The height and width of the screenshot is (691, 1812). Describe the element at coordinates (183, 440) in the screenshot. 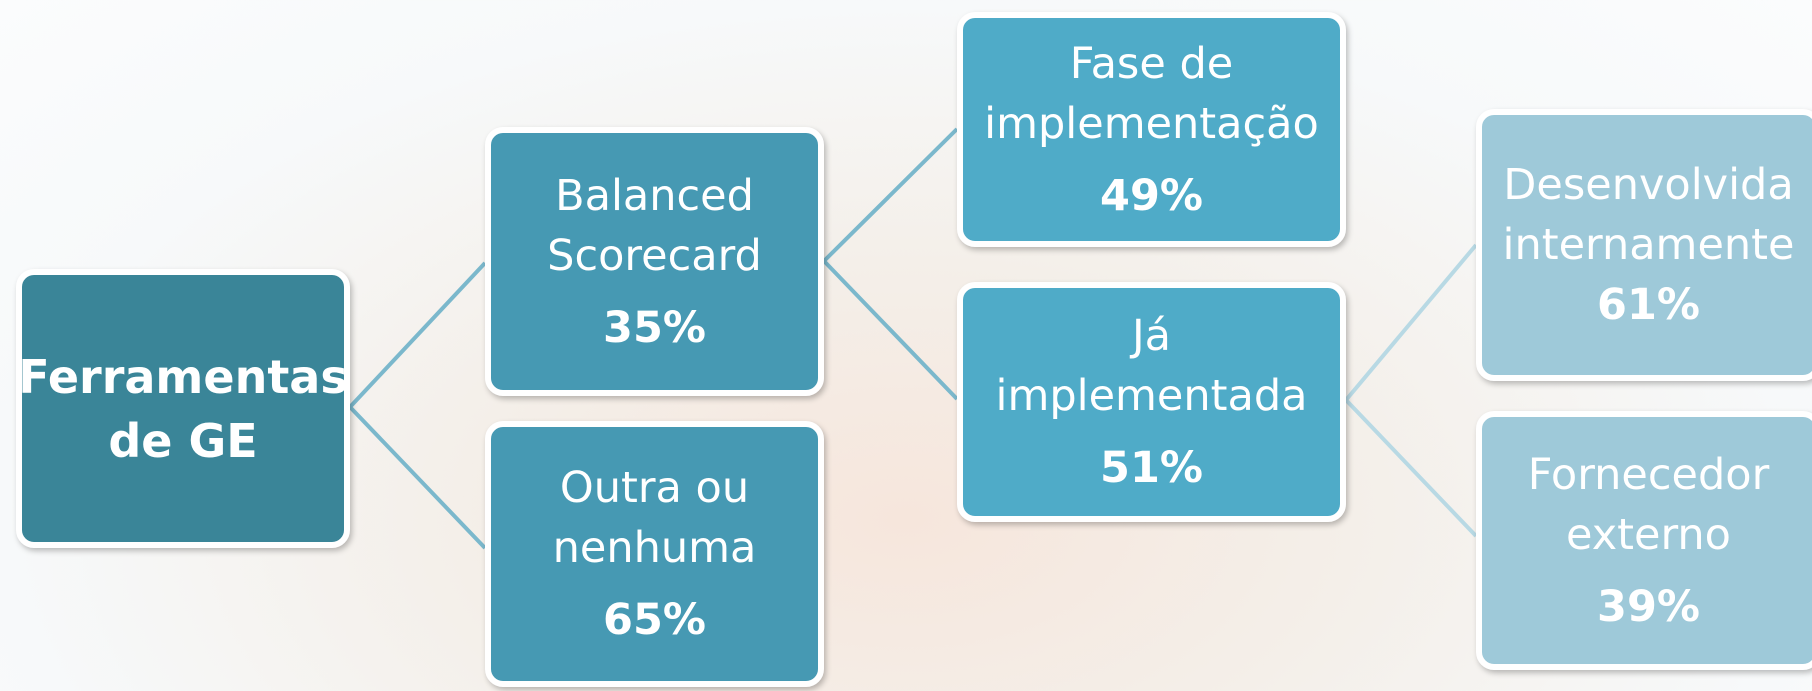

I see `node-label: de GE` at that location.